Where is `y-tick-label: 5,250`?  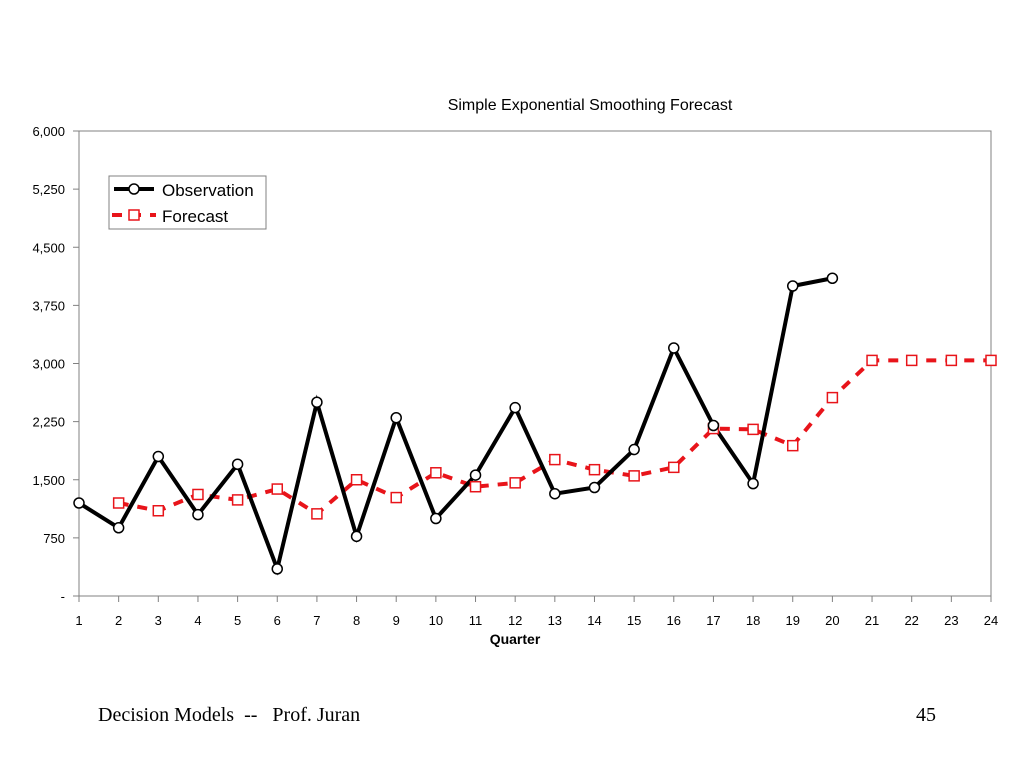
y-tick-label: 5,250 is located at coordinates (48, 189).